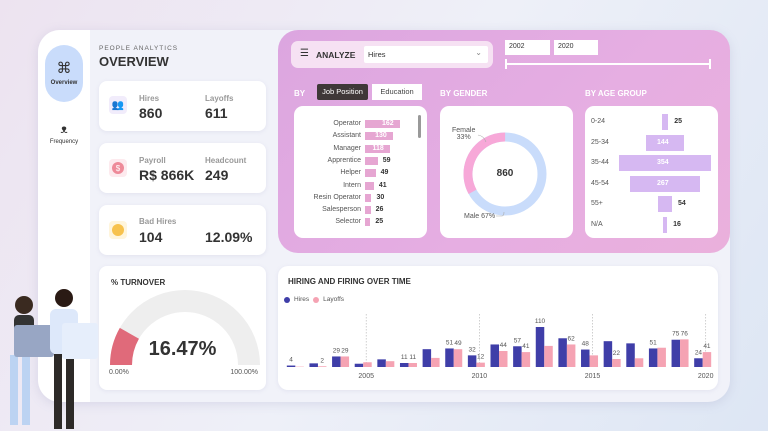 This screenshot has width=768, height=431. I want to click on turnover-gauge, so click(185, 328).